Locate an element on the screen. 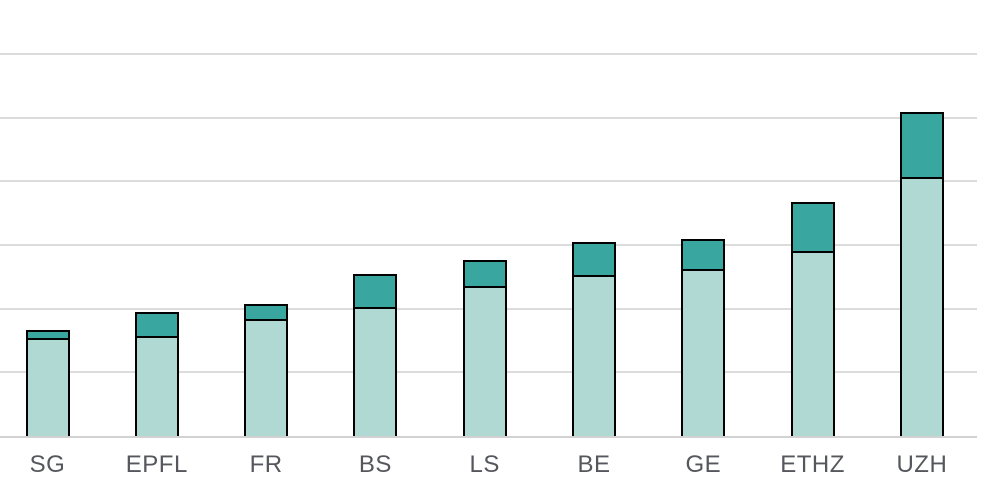 The width and height of the screenshot is (1000, 500). bar-segment-lower-ethz is located at coordinates (812, 344).